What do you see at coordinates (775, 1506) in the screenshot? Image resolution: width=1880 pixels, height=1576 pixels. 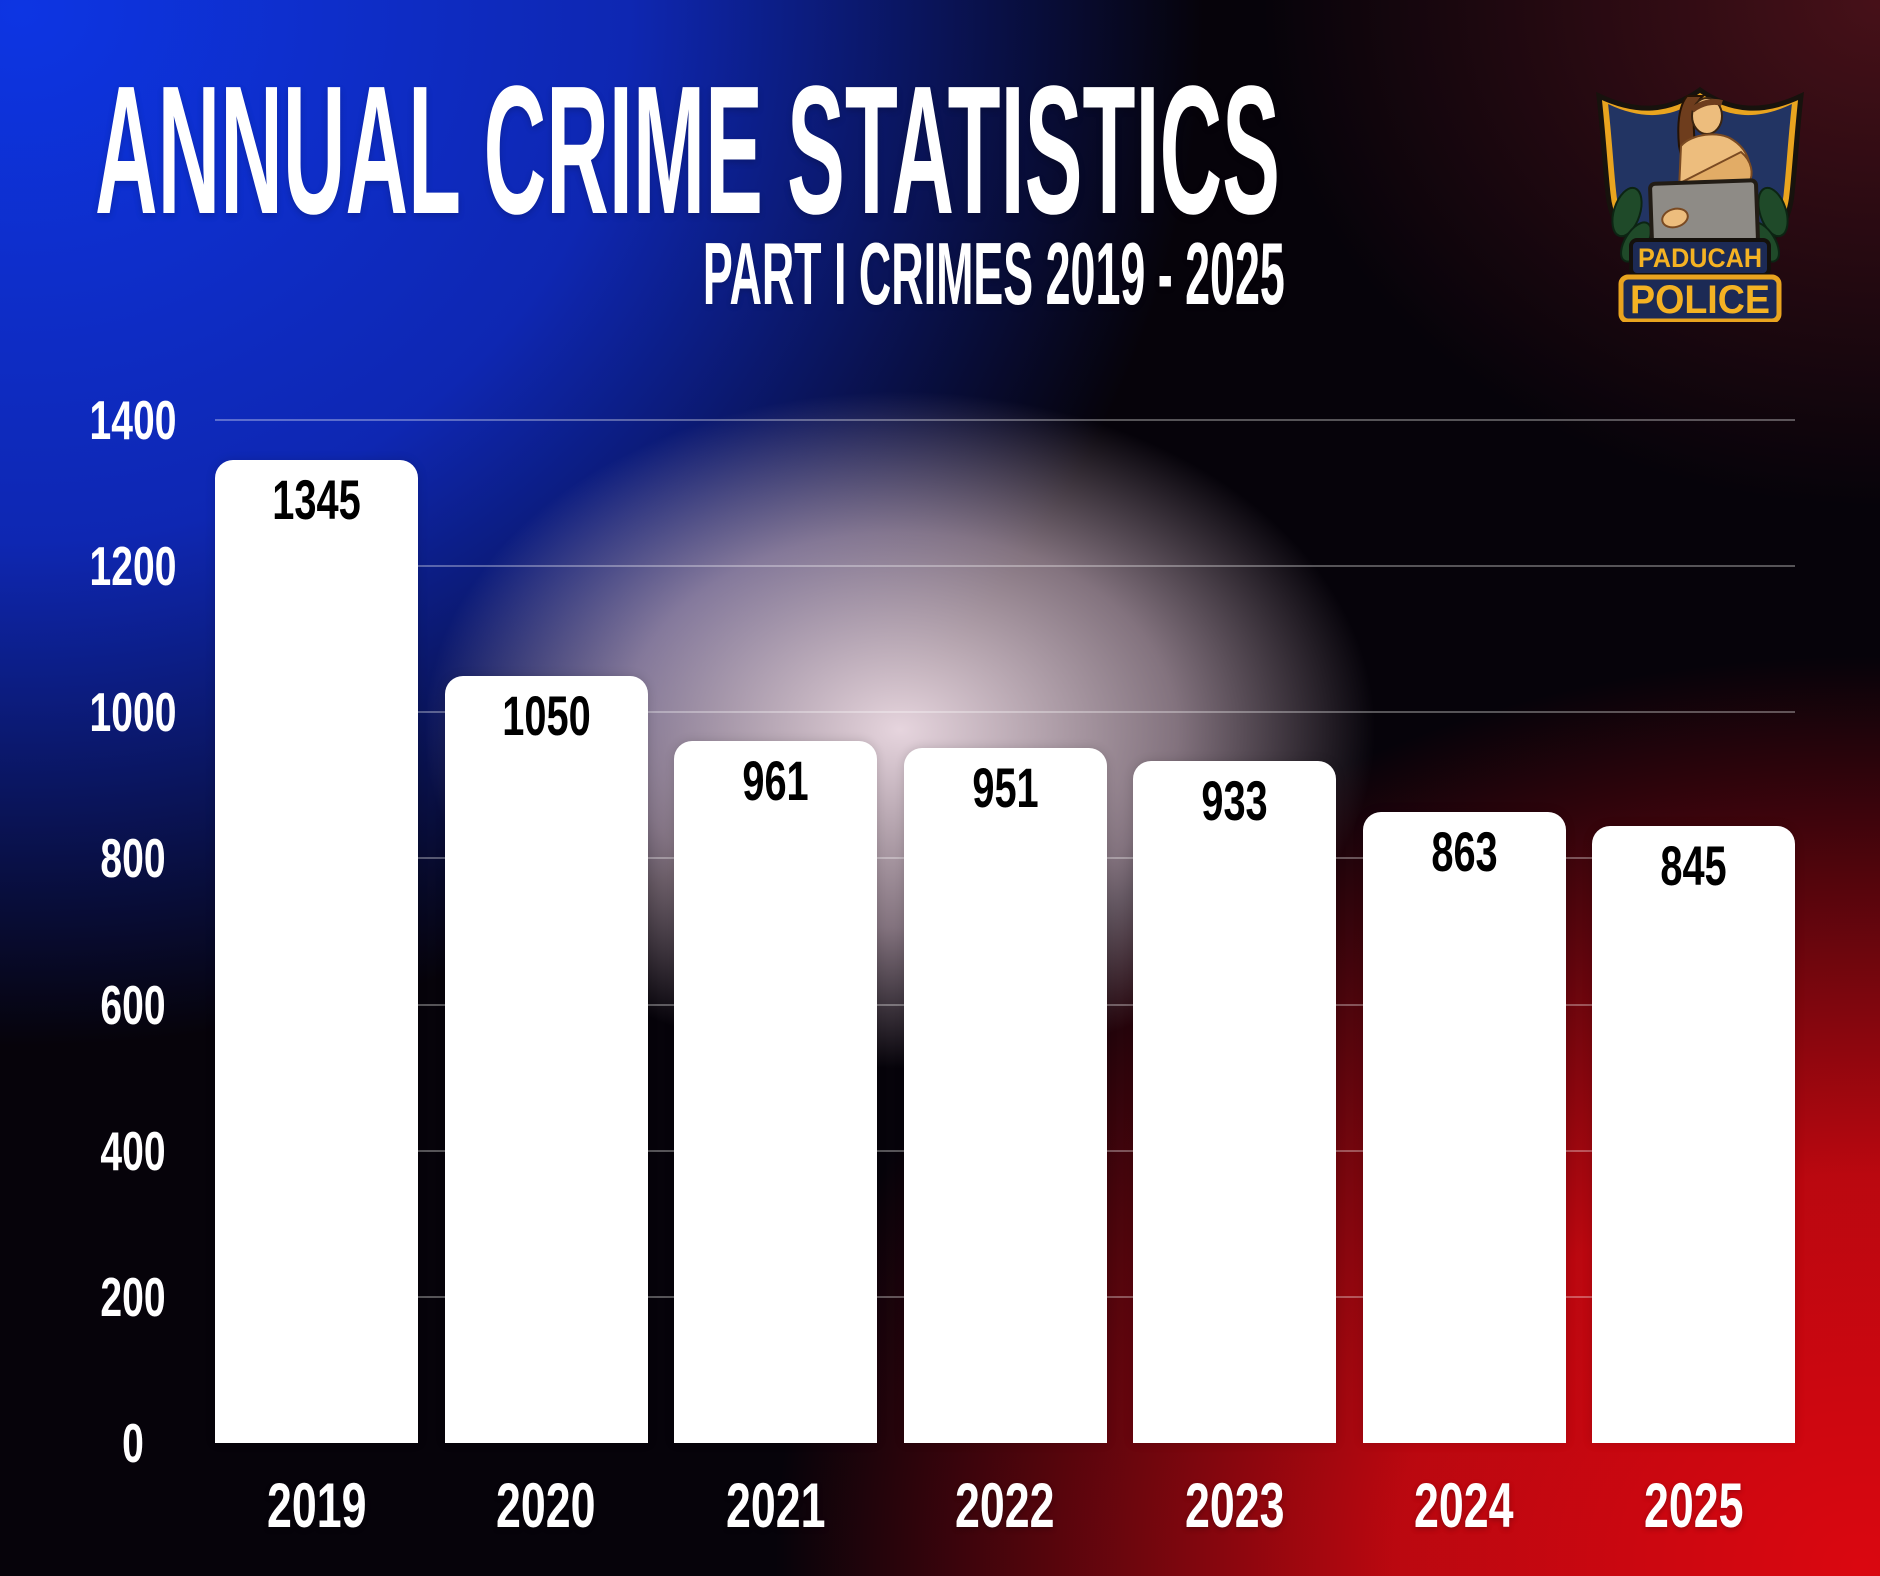 I see `x-axis-label-2021: 2021` at bounding box center [775, 1506].